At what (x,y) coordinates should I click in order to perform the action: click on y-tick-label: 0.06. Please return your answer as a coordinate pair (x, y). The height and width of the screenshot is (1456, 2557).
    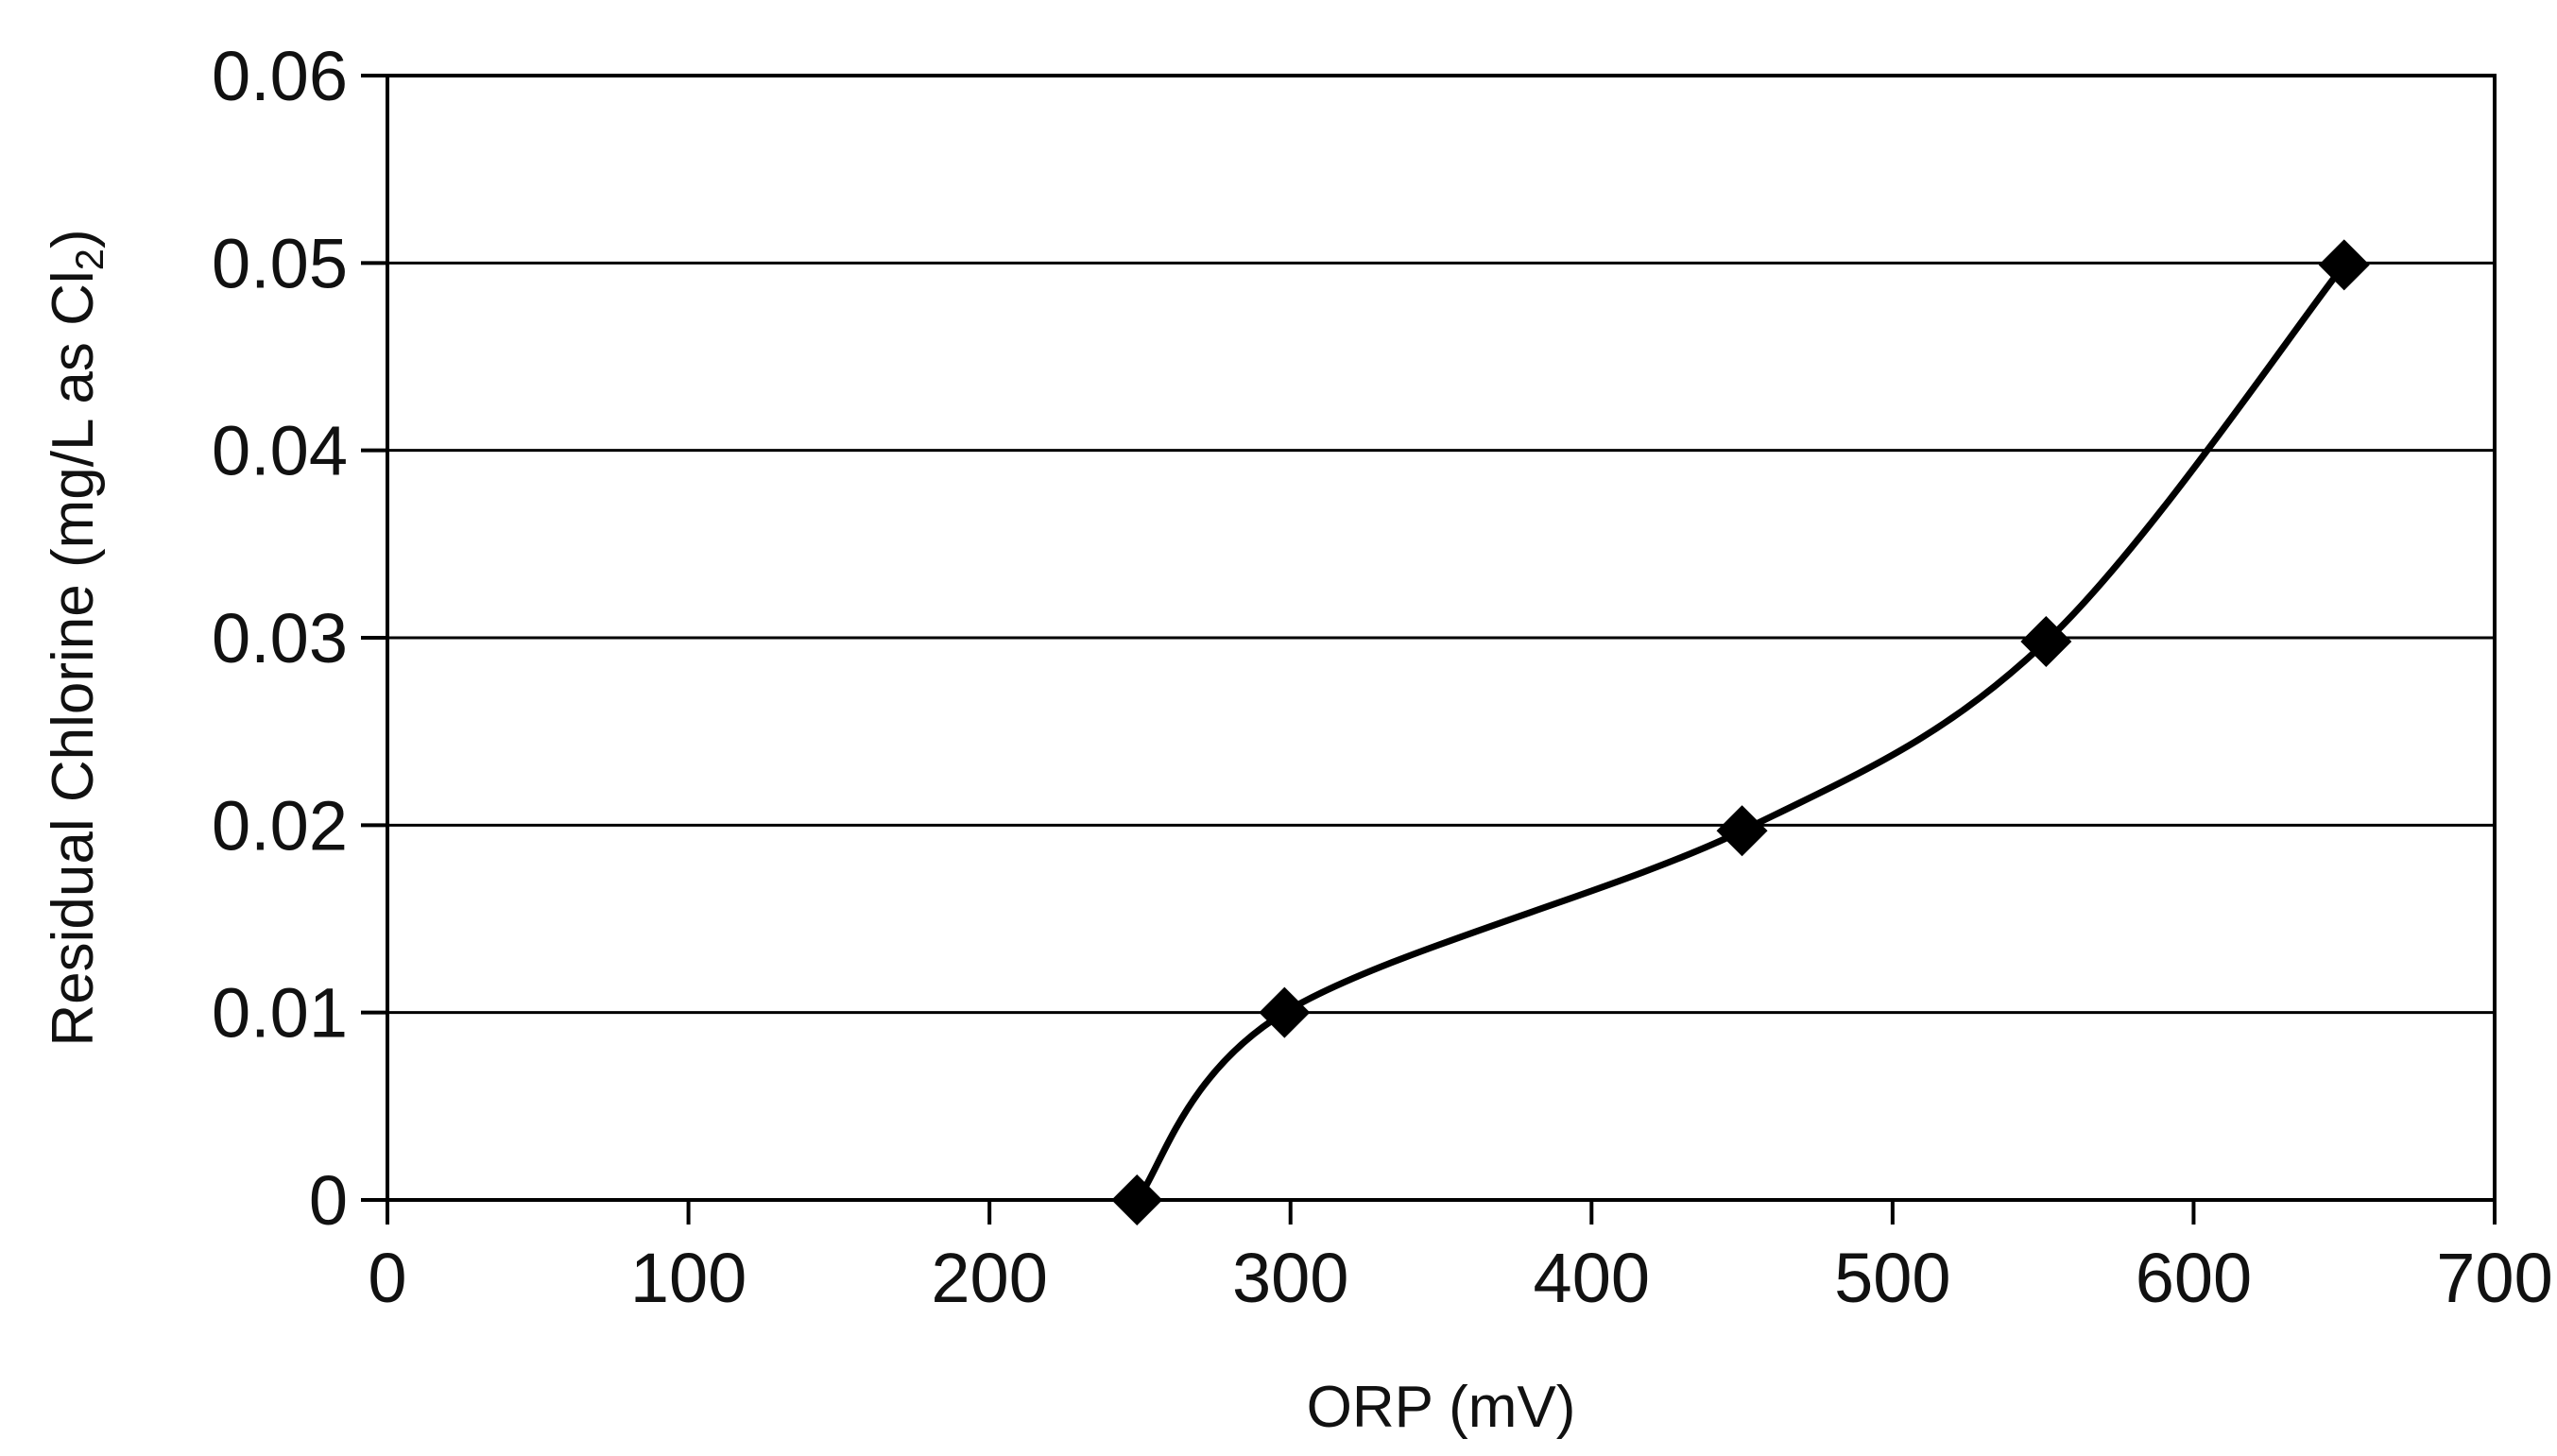
    Looking at the image, I should click on (280, 76).